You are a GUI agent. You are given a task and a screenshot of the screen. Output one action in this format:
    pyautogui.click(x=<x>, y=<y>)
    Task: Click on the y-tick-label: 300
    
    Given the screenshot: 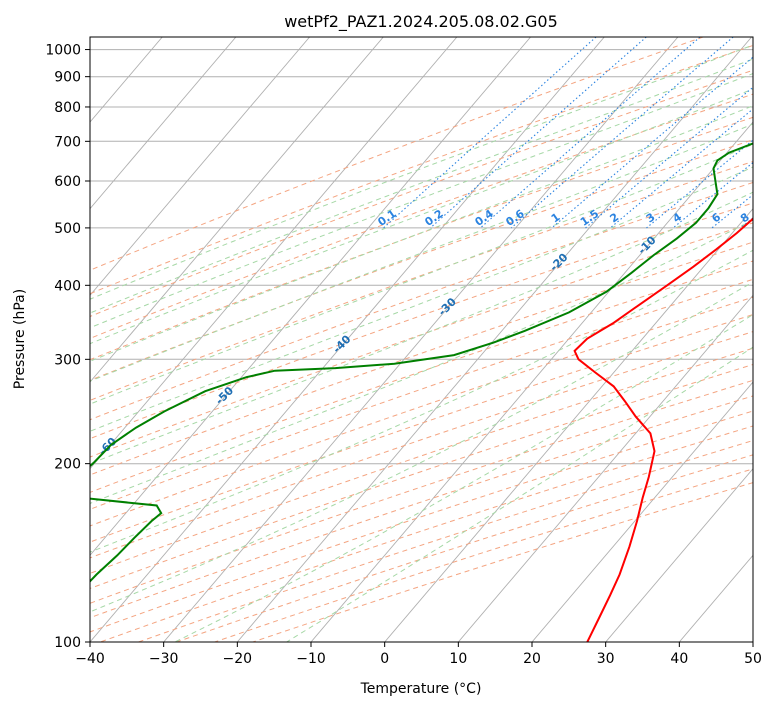 What is the action you would take?
    pyautogui.click(x=67, y=360)
    